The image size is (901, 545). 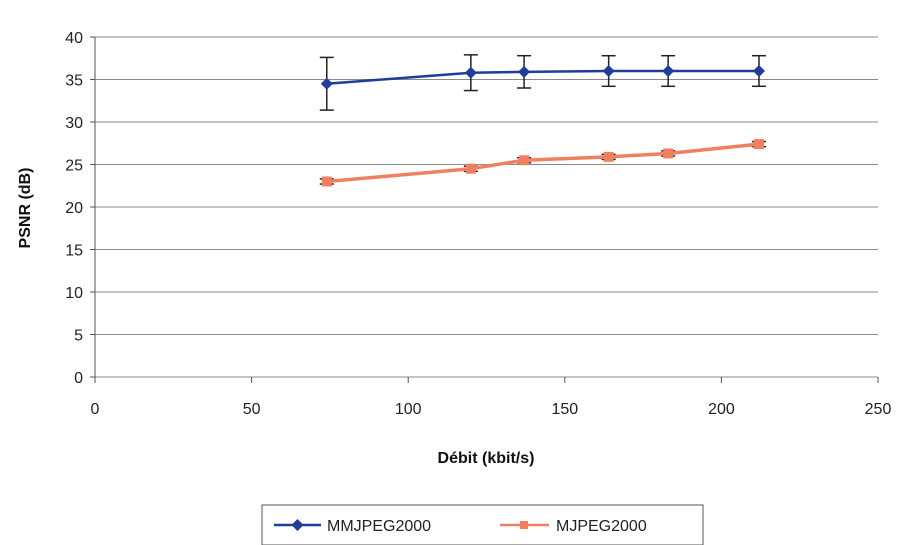 What do you see at coordinates (601, 526) in the screenshot?
I see `legend-label-mjpeg2000: MJPEG2000` at bounding box center [601, 526].